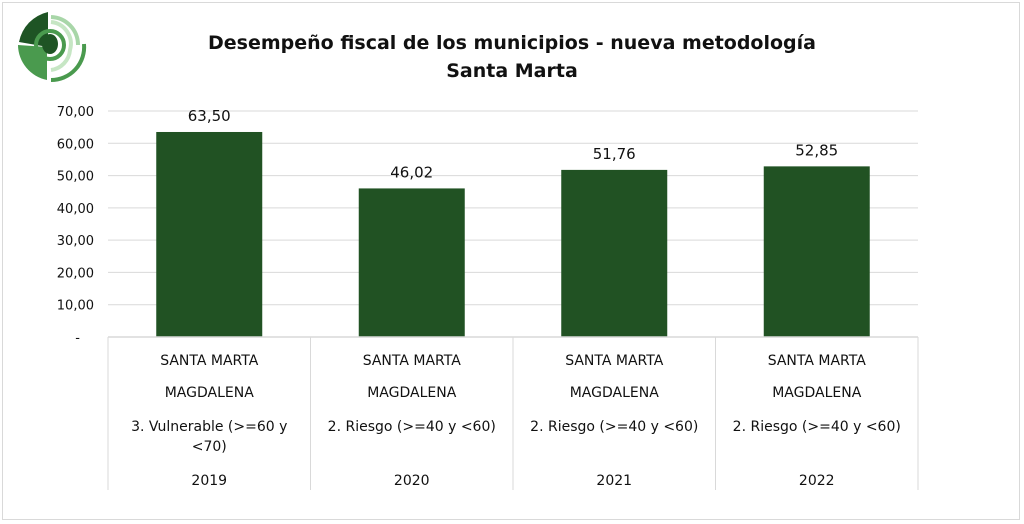 Image resolution: width=1024 pixels, height=524 pixels. What do you see at coordinates (816, 251) in the screenshot?
I see `bar-2022` at bounding box center [816, 251].